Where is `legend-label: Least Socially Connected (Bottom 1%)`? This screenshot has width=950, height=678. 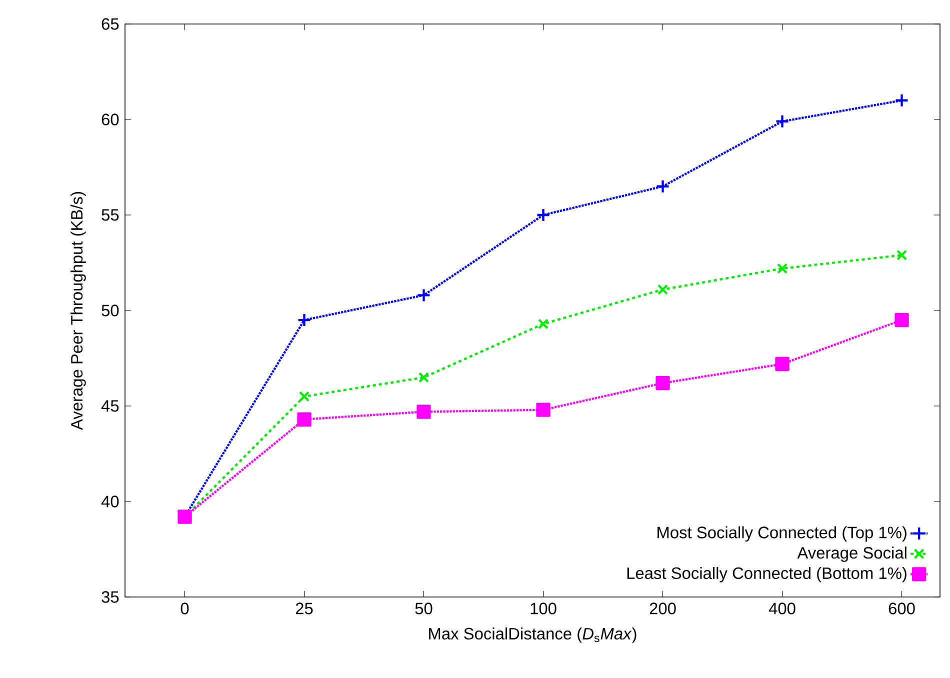
legend-label: Least Socially Connected (Bottom 1%) is located at coordinates (766, 574).